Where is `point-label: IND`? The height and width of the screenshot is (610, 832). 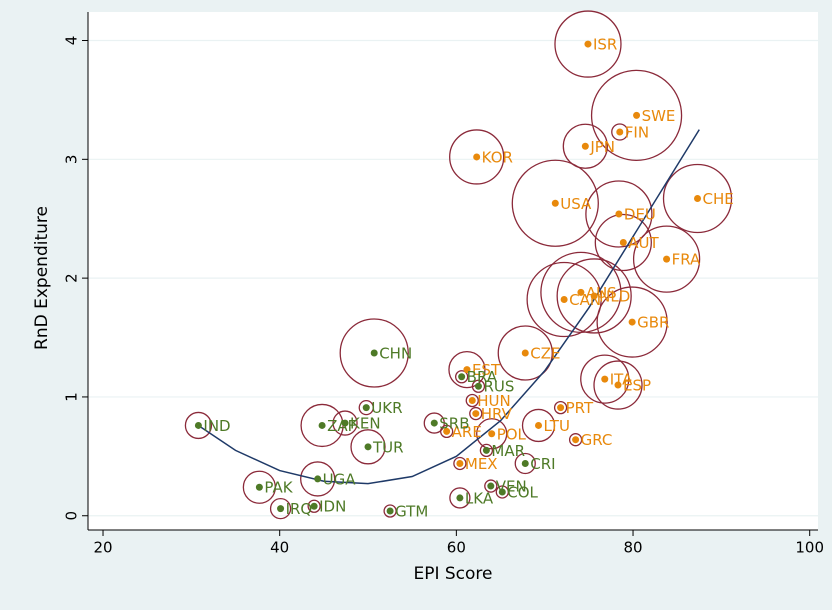 point-label: IND is located at coordinates (216, 426).